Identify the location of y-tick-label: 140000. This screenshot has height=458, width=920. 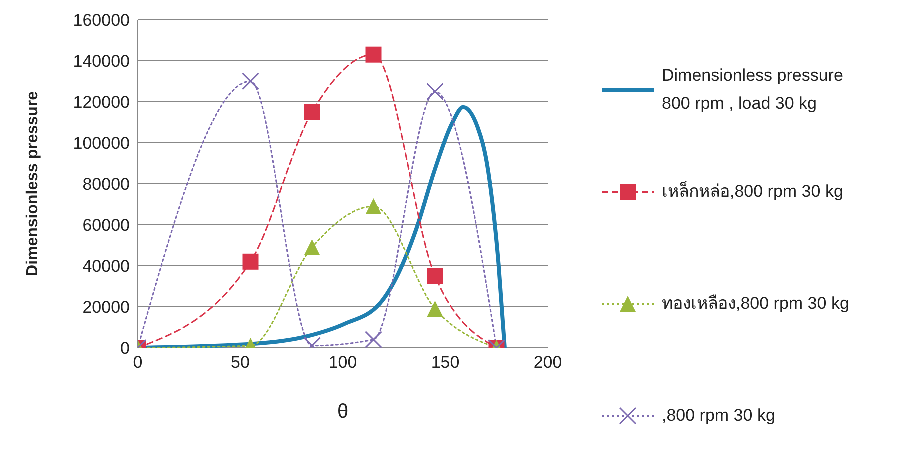
(101, 62).